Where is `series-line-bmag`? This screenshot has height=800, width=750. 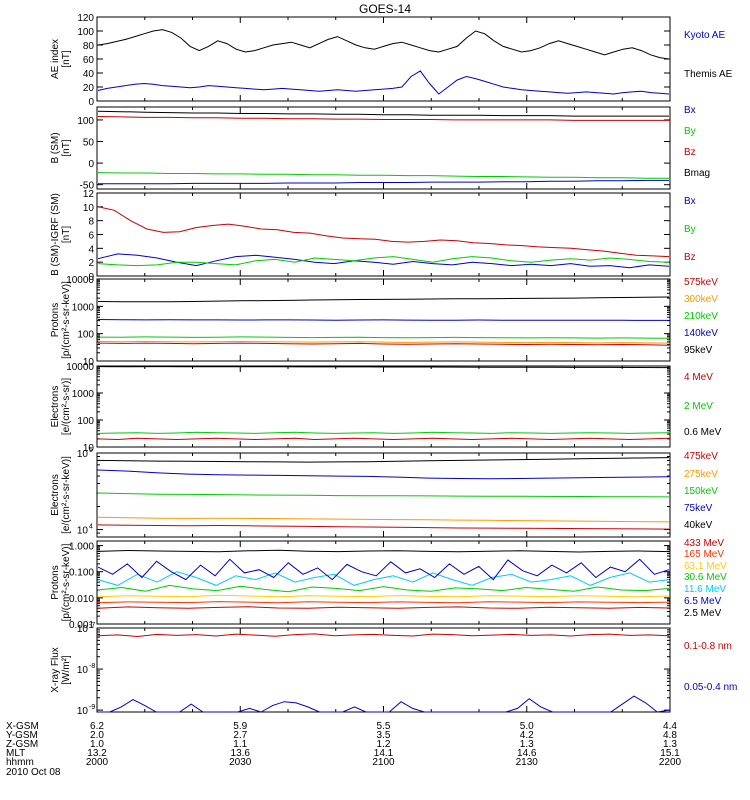 series-line-bmag is located at coordinates (383, 113).